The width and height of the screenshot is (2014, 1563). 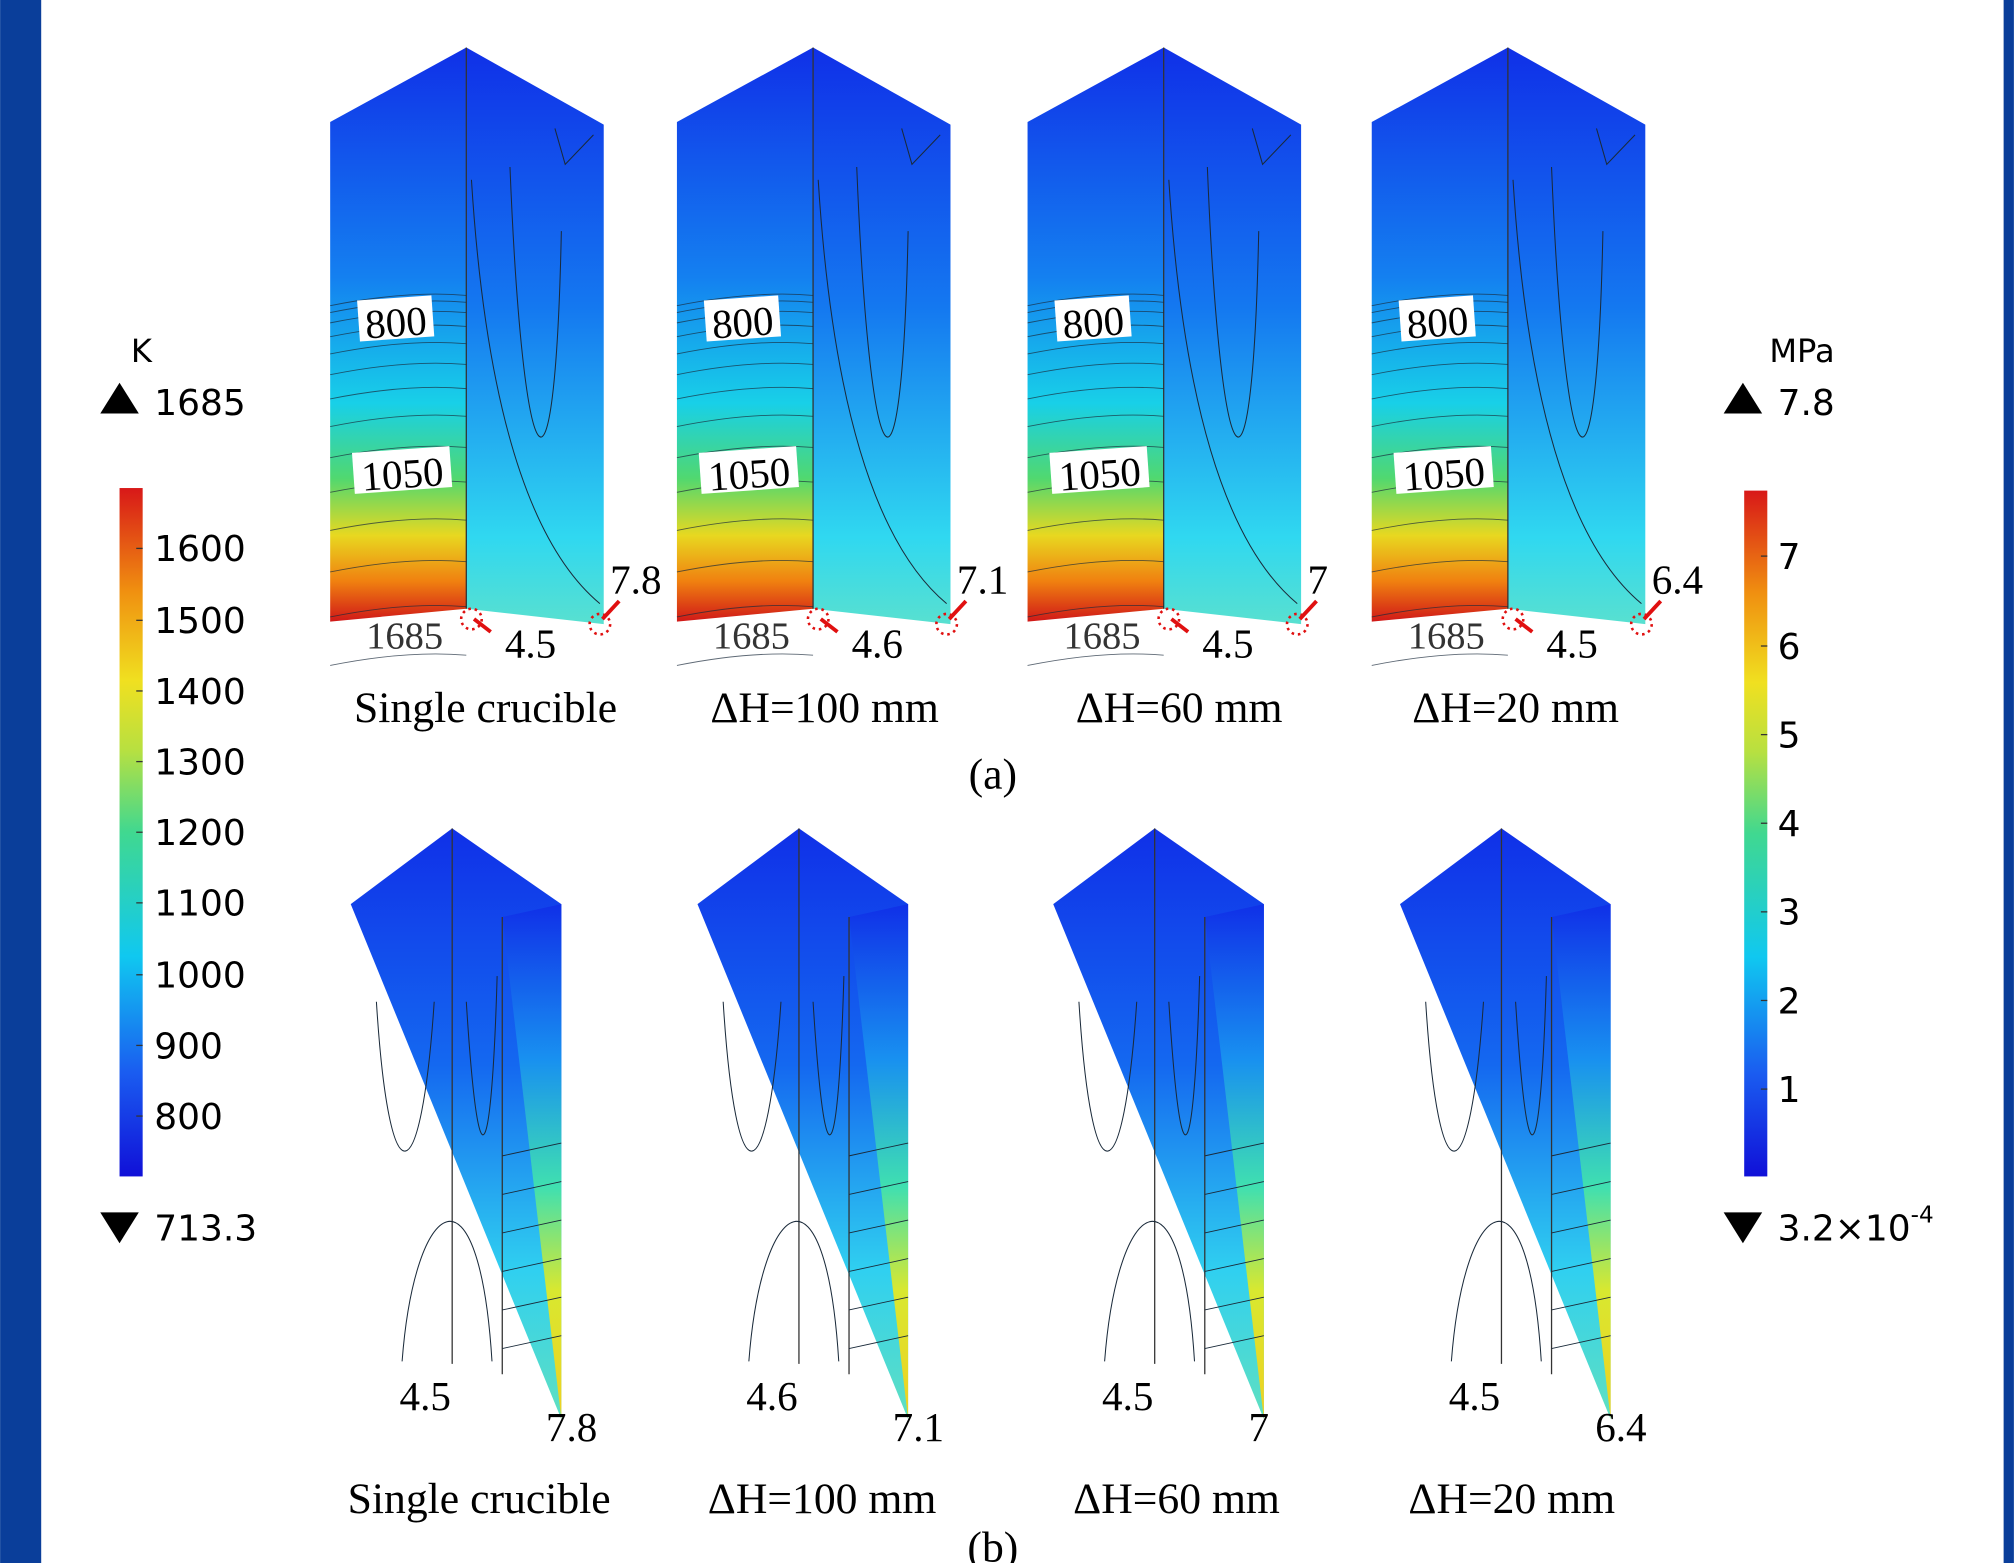 What do you see at coordinates (1318, 579) in the screenshot?
I see `stress-max-label: 7` at bounding box center [1318, 579].